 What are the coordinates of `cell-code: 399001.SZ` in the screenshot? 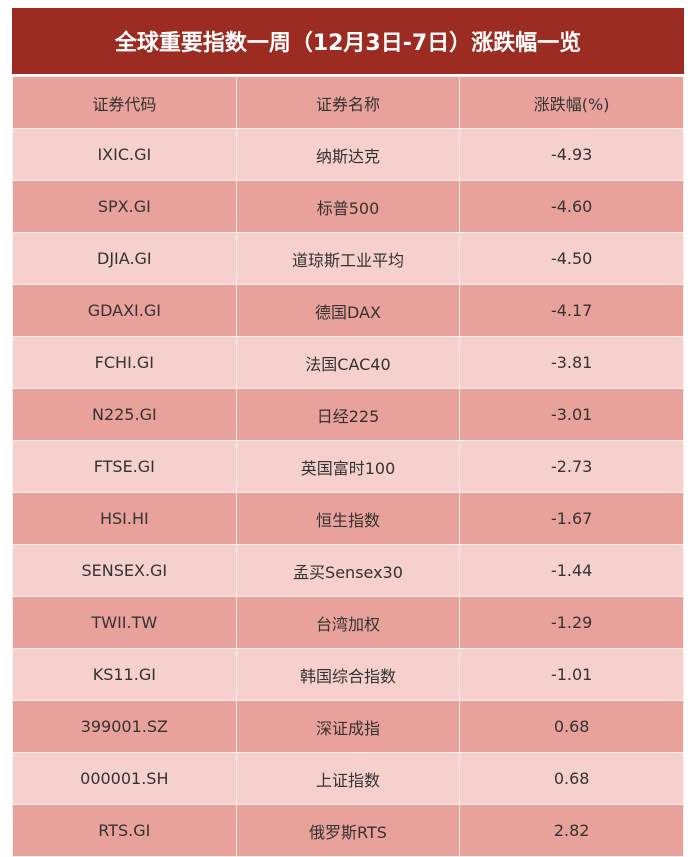 It's located at (124, 726).